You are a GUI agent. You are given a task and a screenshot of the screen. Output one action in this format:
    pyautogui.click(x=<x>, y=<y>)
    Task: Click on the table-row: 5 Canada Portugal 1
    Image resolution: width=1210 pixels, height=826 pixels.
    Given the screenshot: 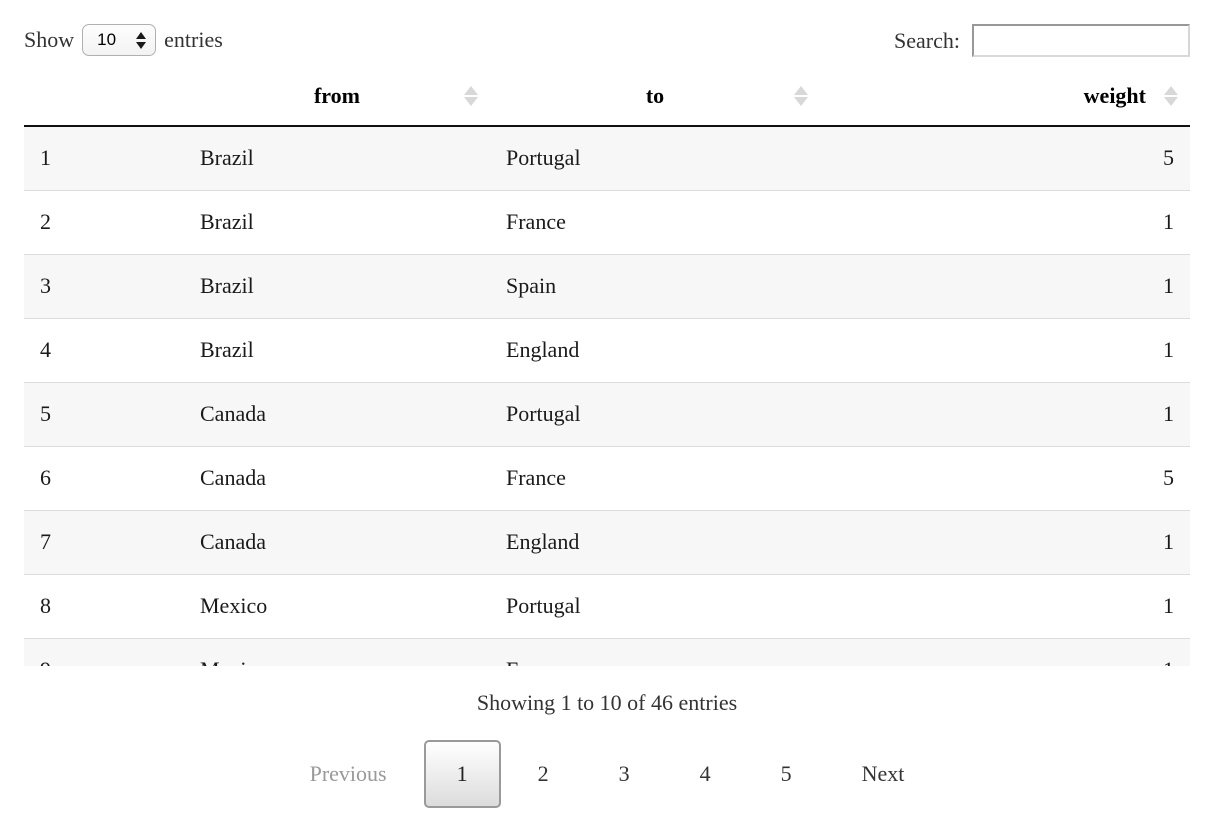 What is the action you would take?
    pyautogui.click(x=607, y=414)
    